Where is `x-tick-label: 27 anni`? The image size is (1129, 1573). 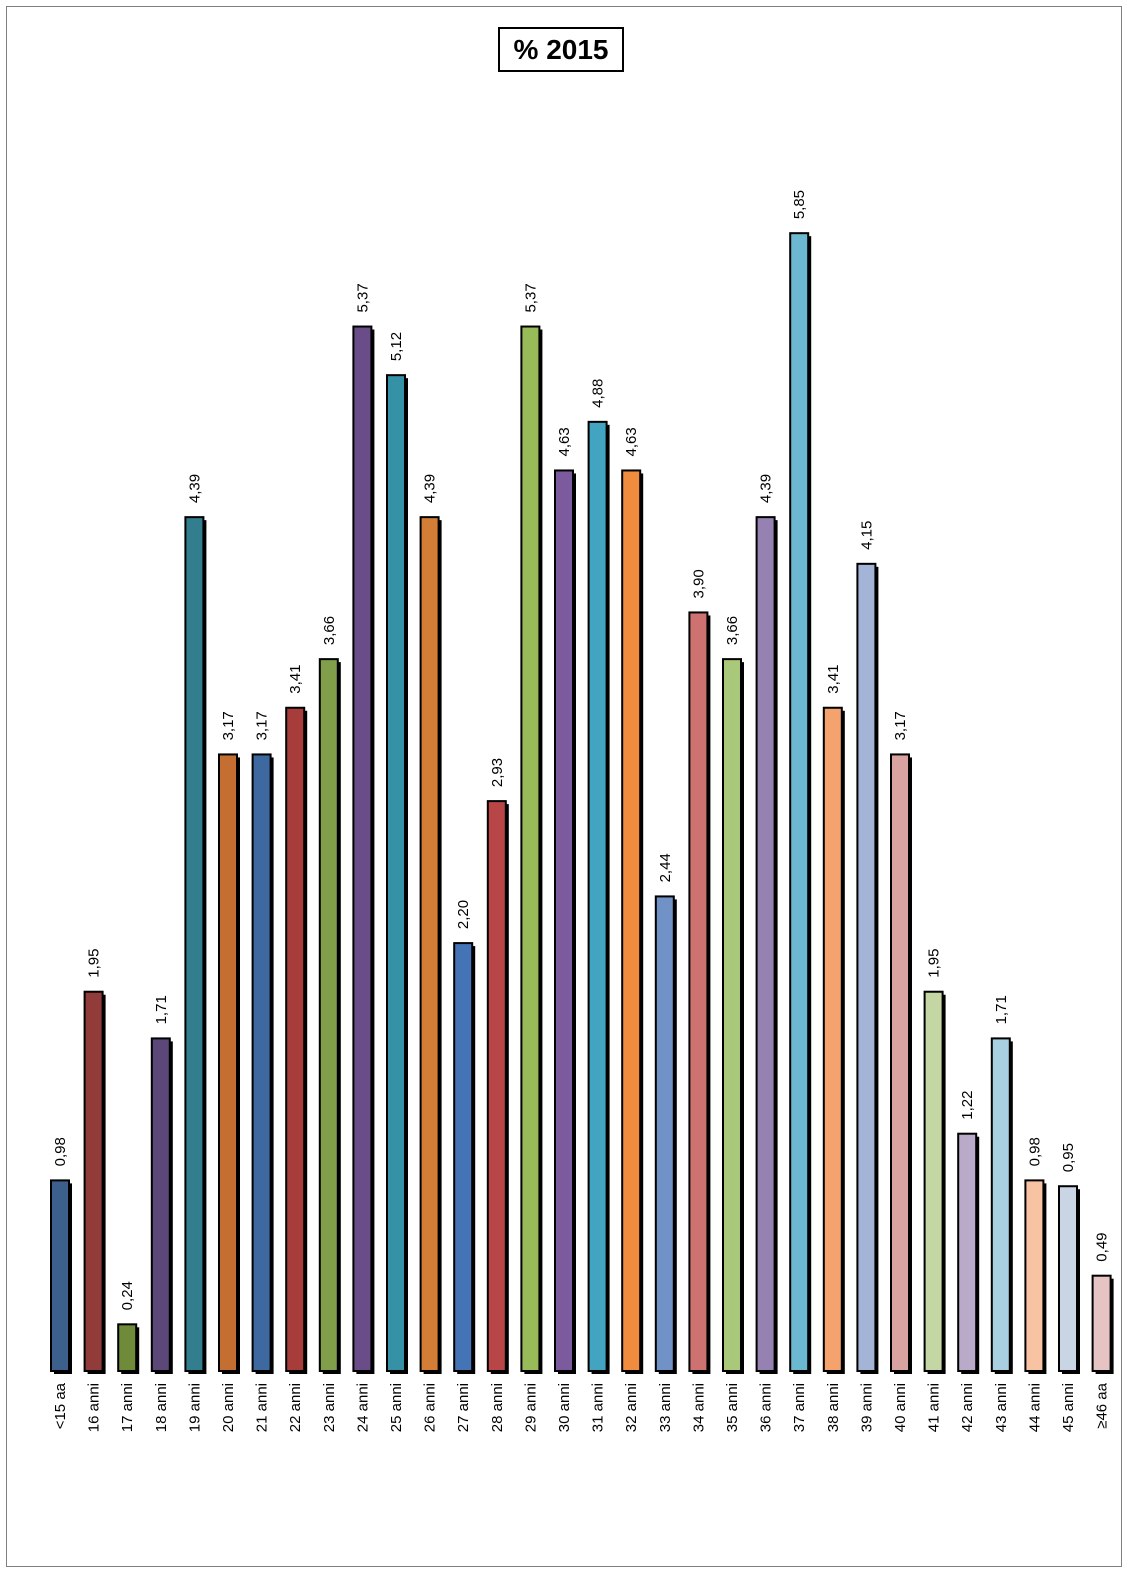
x-tick-label: 27 anni is located at coordinates (463, 1407).